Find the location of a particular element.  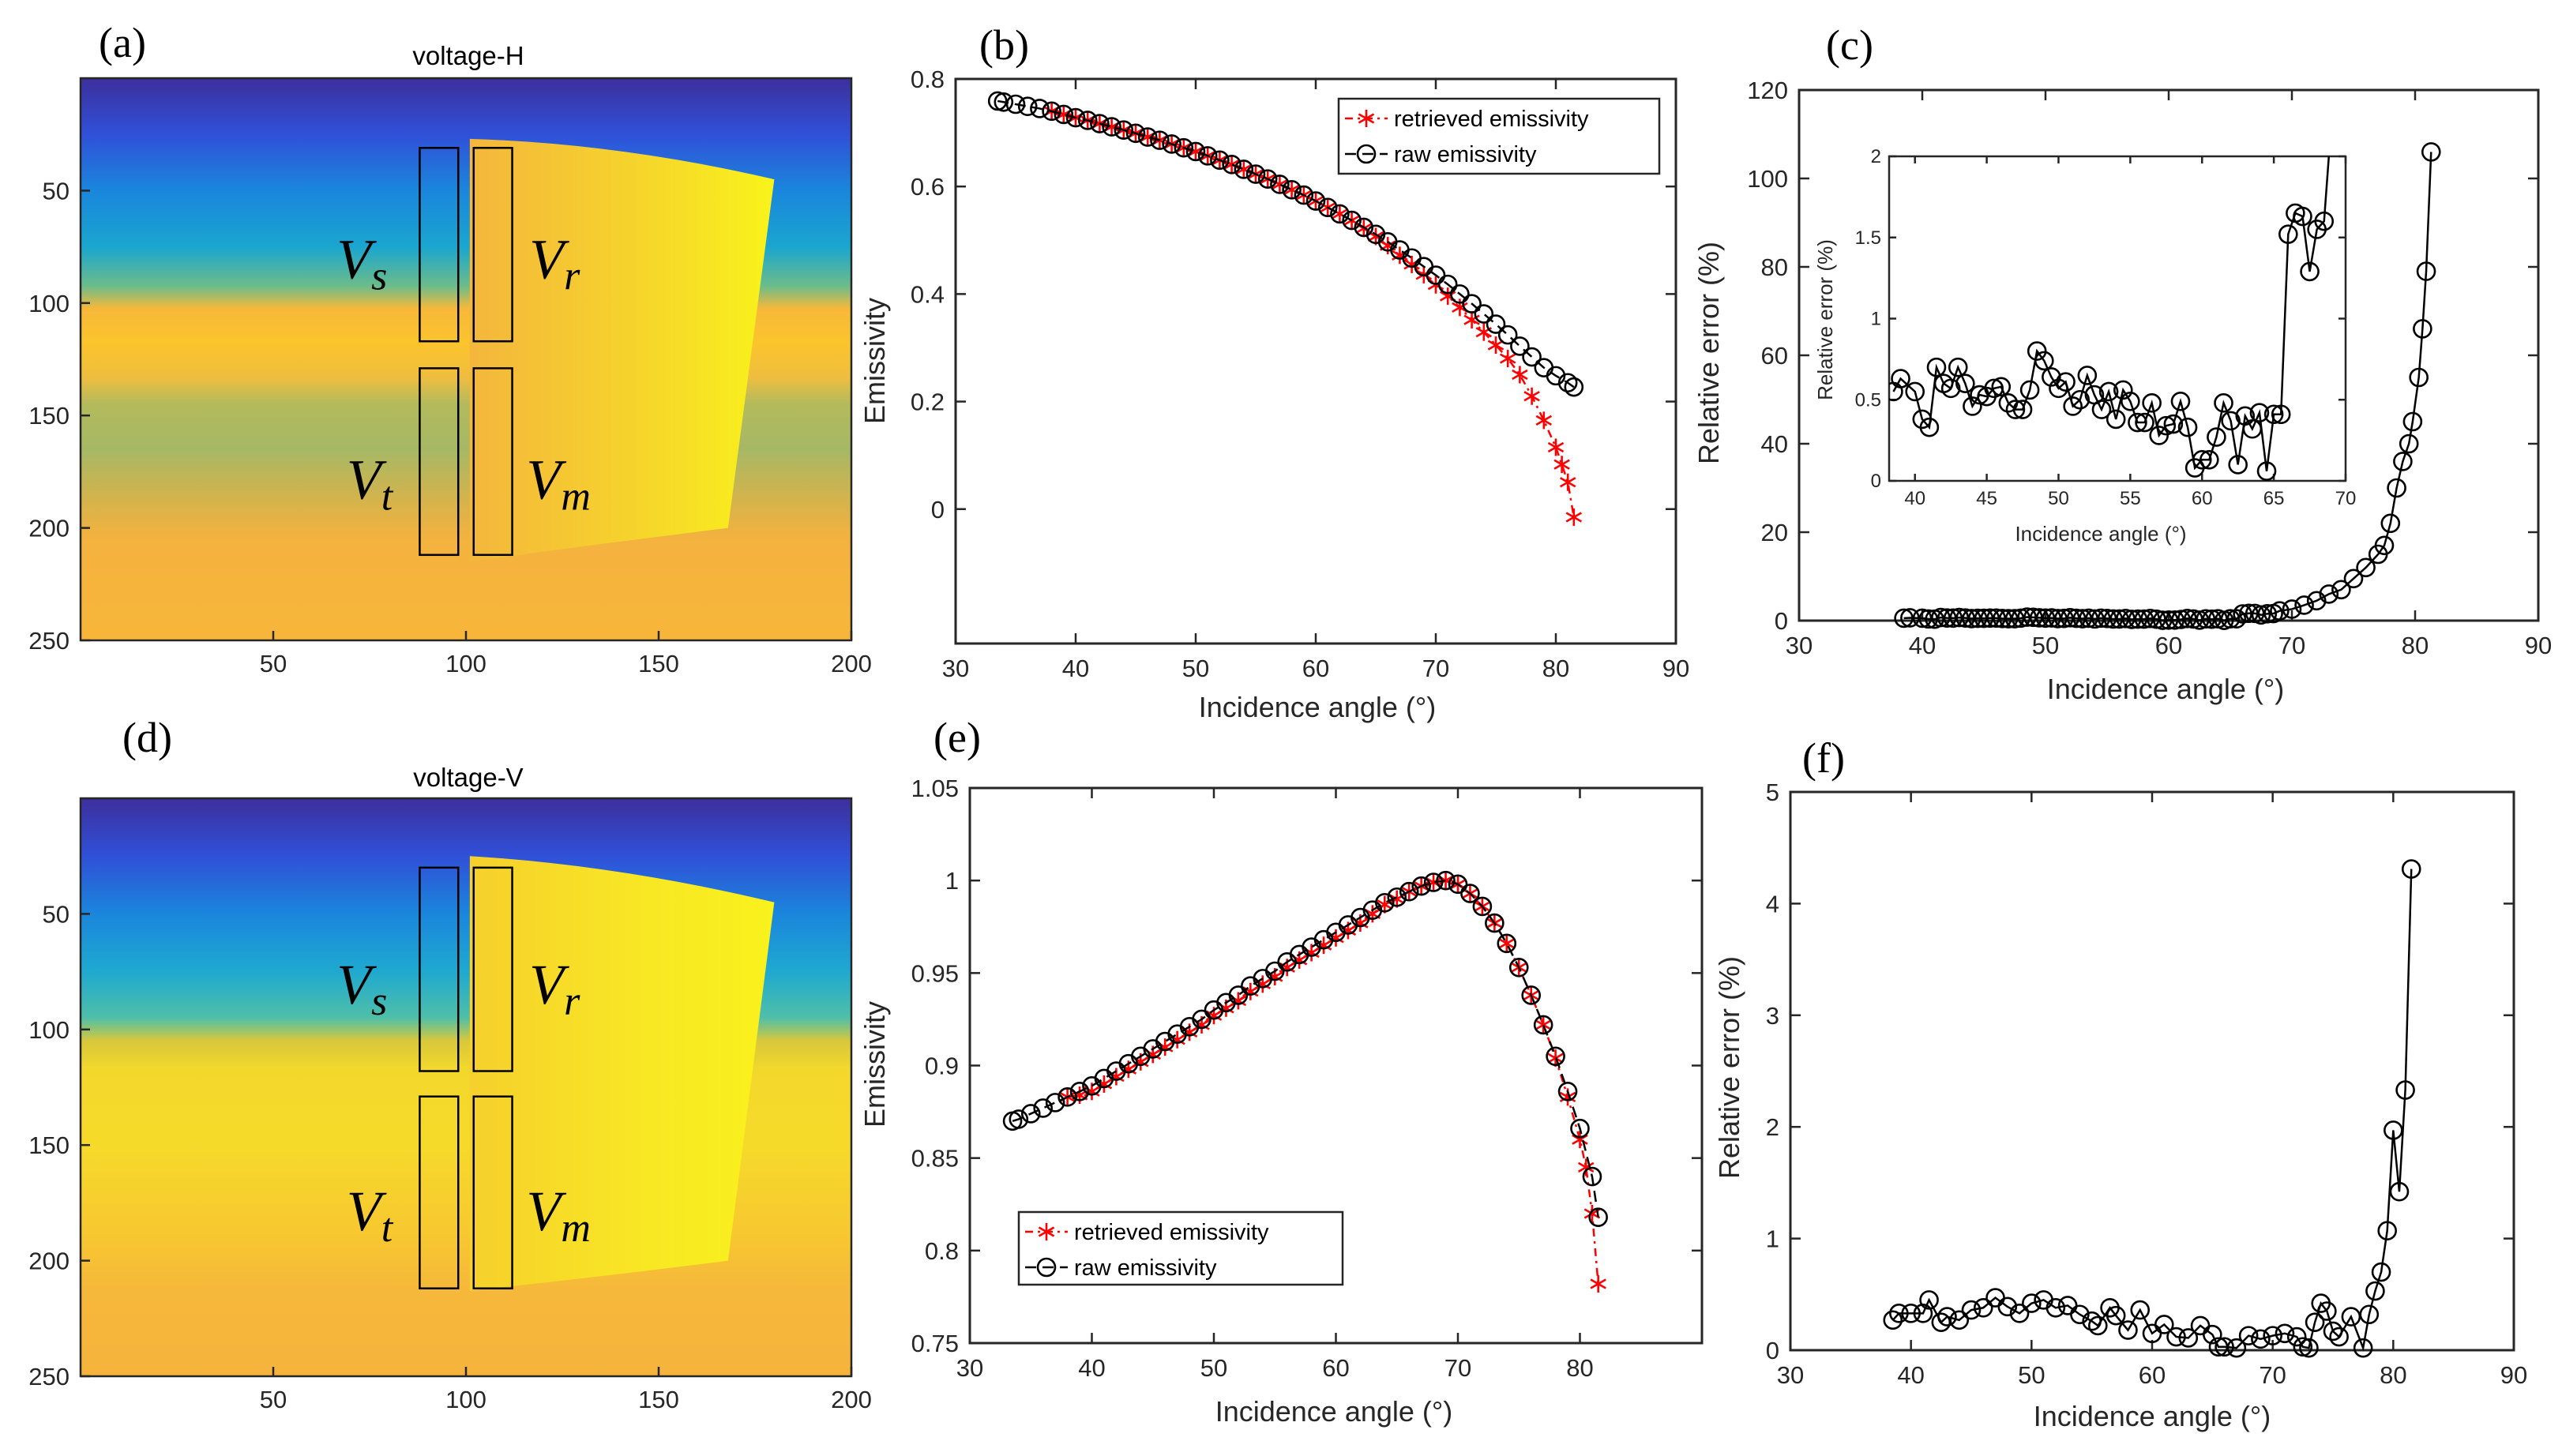

legend: retrieved emissivity raw emissivity is located at coordinates (1181, 1248).